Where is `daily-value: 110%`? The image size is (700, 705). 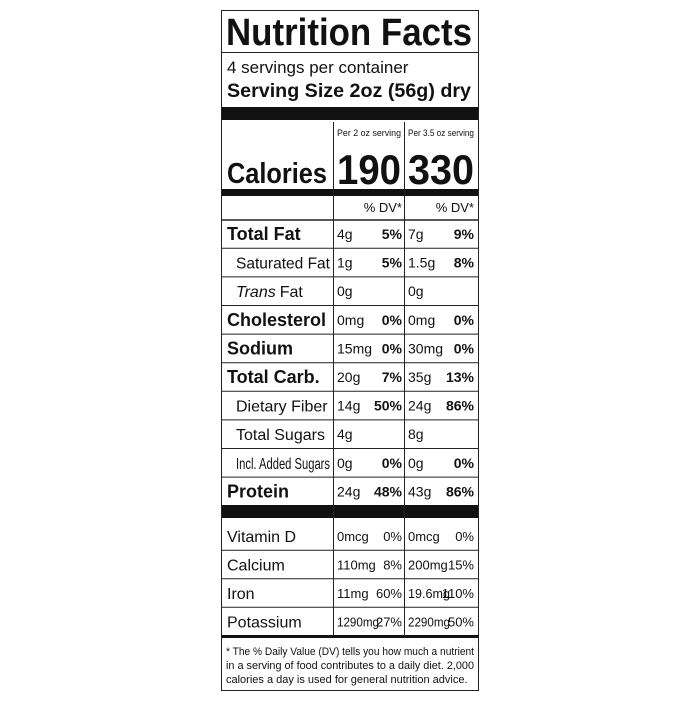
daily-value: 110% is located at coordinates (458, 593).